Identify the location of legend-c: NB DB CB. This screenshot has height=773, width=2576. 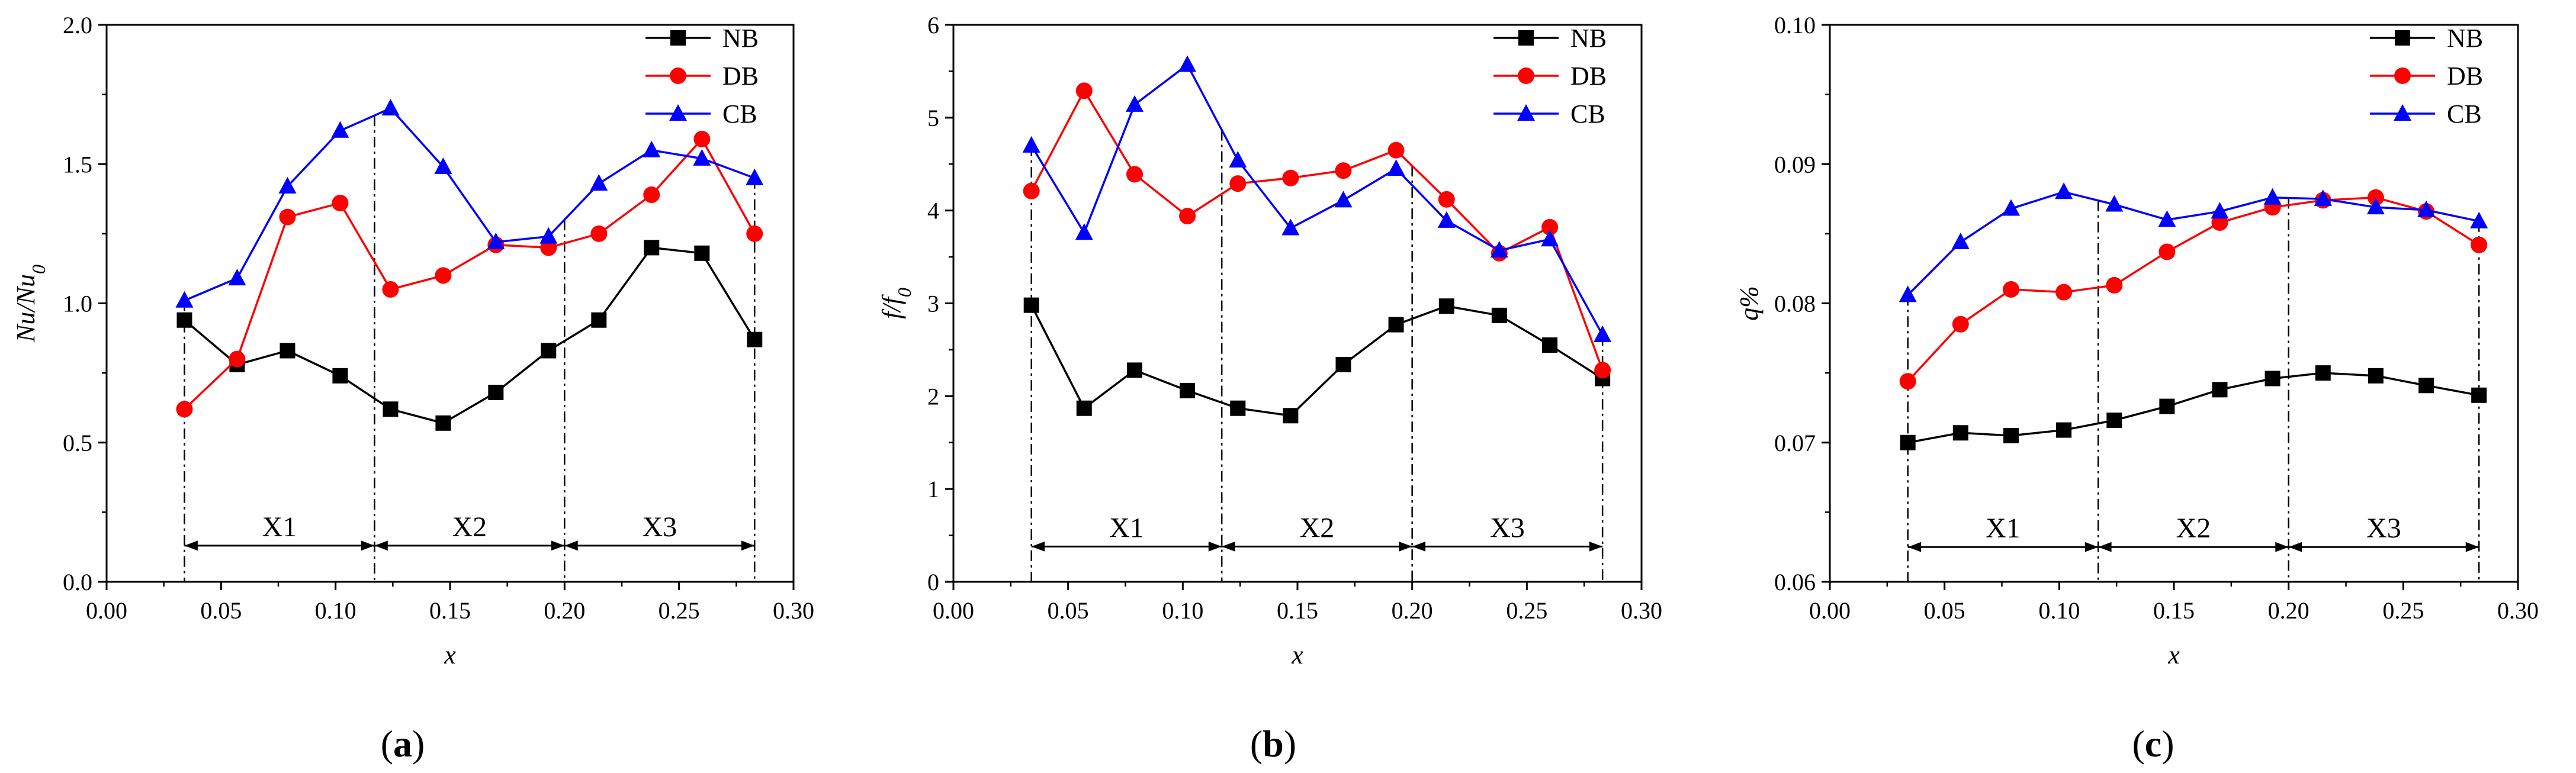
(2426, 76).